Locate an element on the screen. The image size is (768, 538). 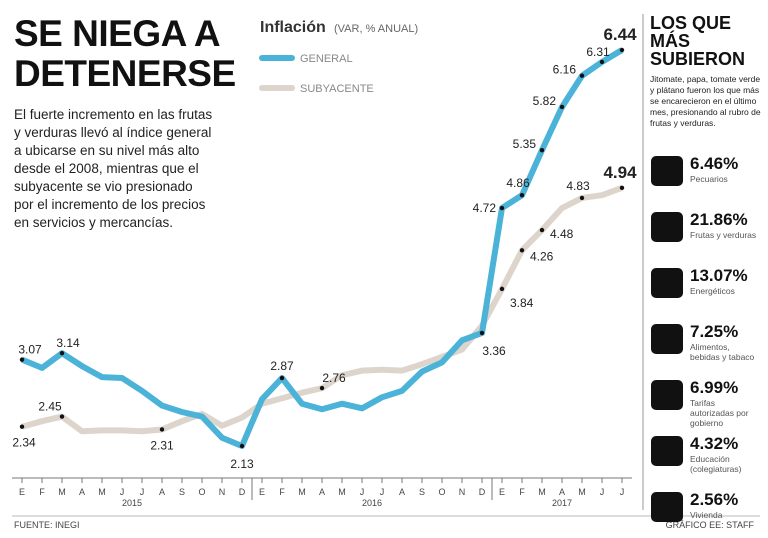
category-value: 13.07% is located at coordinates (719, 275).